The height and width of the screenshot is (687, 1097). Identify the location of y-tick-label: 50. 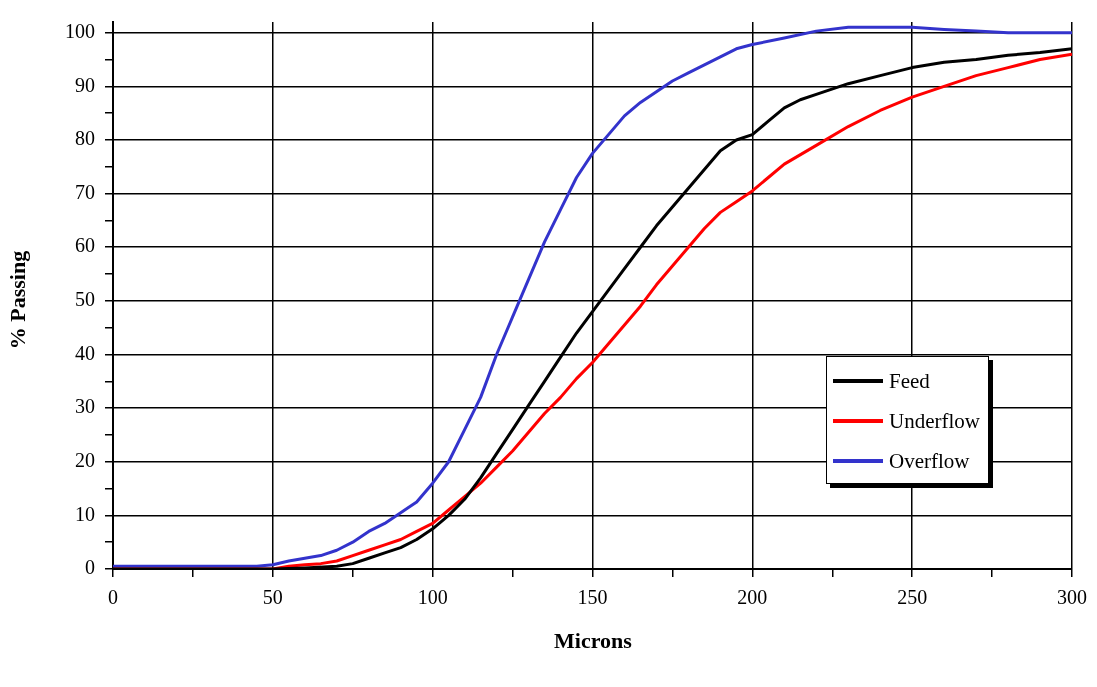
(85, 299).